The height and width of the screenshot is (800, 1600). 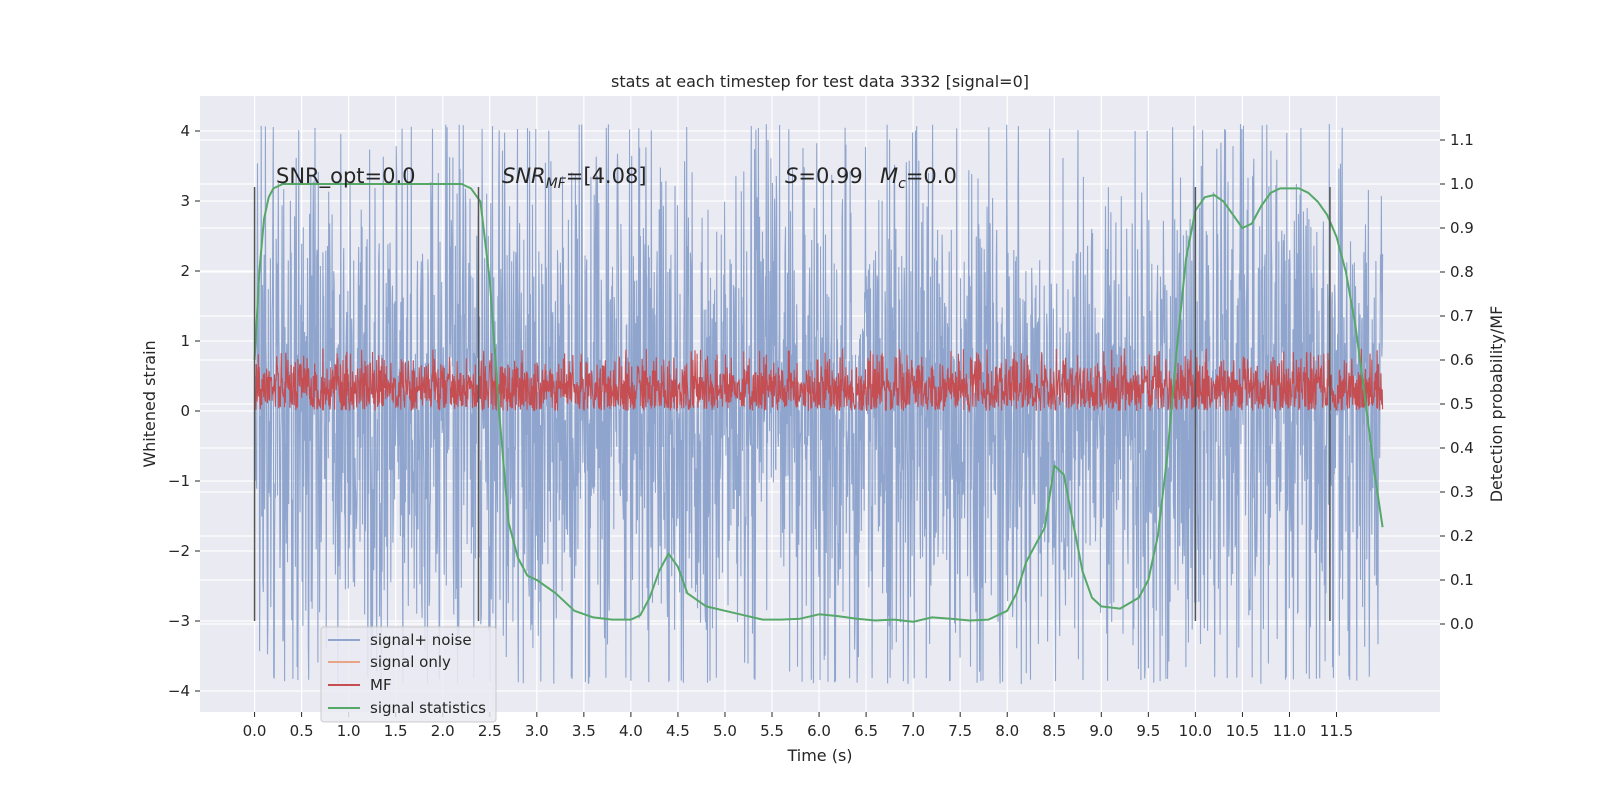 What do you see at coordinates (1462, 404) in the screenshot?
I see `y2-tick-label: 0.5` at bounding box center [1462, 404].